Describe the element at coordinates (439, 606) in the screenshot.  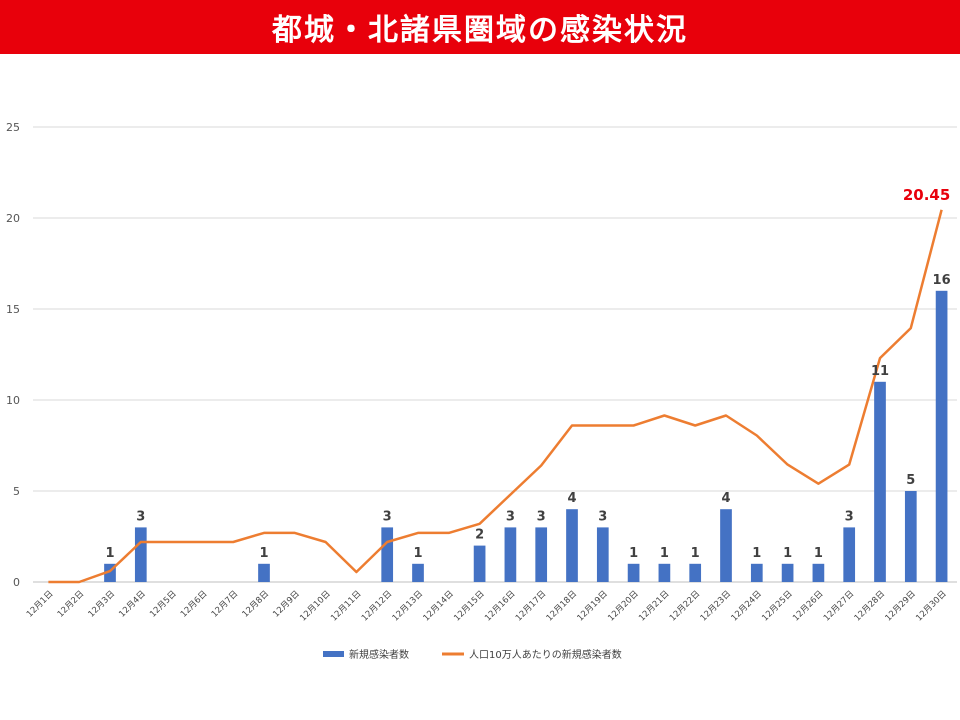
I see `x-tick-label: 12月14日` at that location.